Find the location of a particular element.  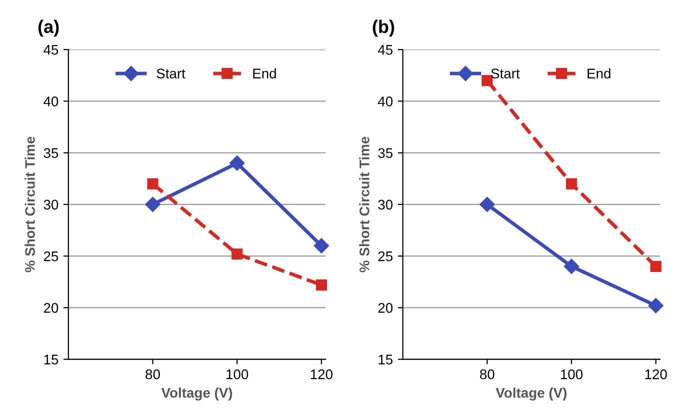

chart-title: (b) is located at coordinates (383, 28).